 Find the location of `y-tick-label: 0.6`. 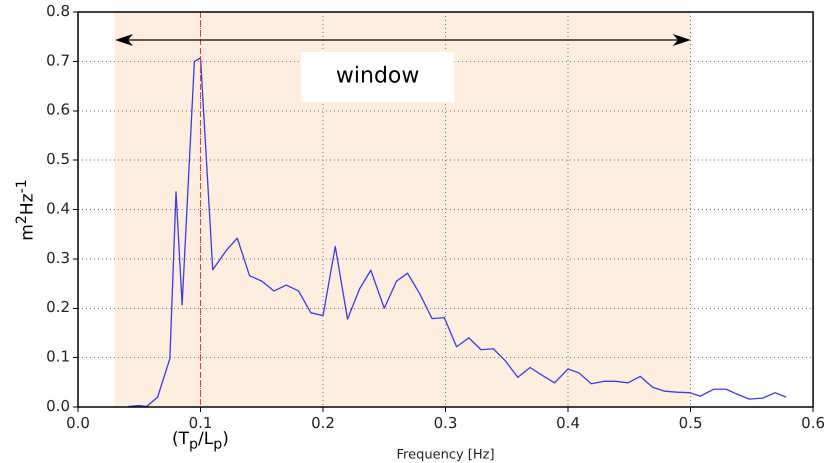

y-tick-label: 0.6 is located at coordinates (58, 109).